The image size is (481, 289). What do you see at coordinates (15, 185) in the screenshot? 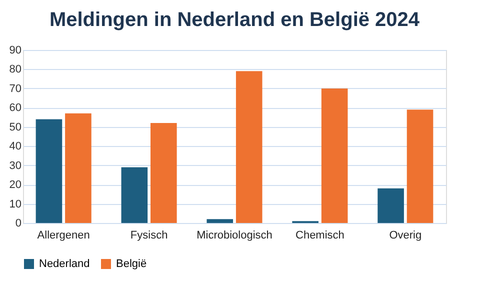
I see `y-tick-label: 20` at bounding box center [15, 185].